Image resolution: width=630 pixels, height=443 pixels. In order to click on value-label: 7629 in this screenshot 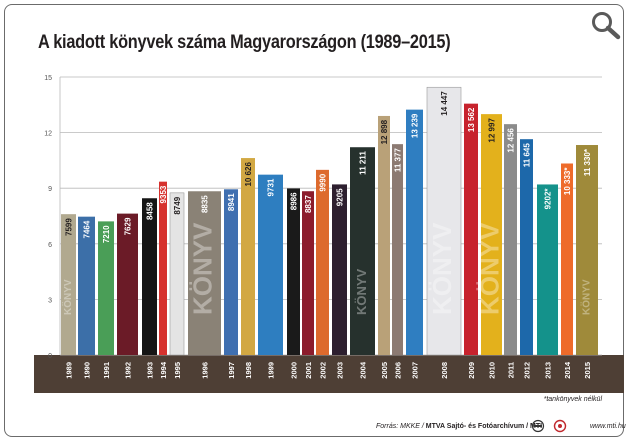, I will do `click(128, 226)`.